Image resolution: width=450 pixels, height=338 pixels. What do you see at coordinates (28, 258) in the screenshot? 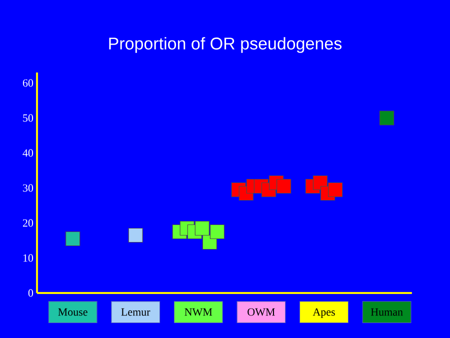
I see `y-tick-label: 10` at bounding box center [28, 258].